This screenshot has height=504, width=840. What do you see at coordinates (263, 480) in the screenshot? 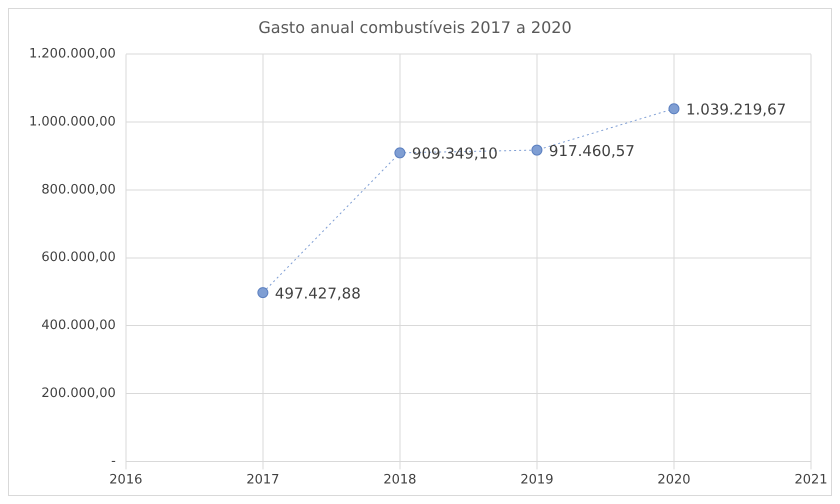
I see `x-tick-label: 2017` at bounding box center [263, 480].